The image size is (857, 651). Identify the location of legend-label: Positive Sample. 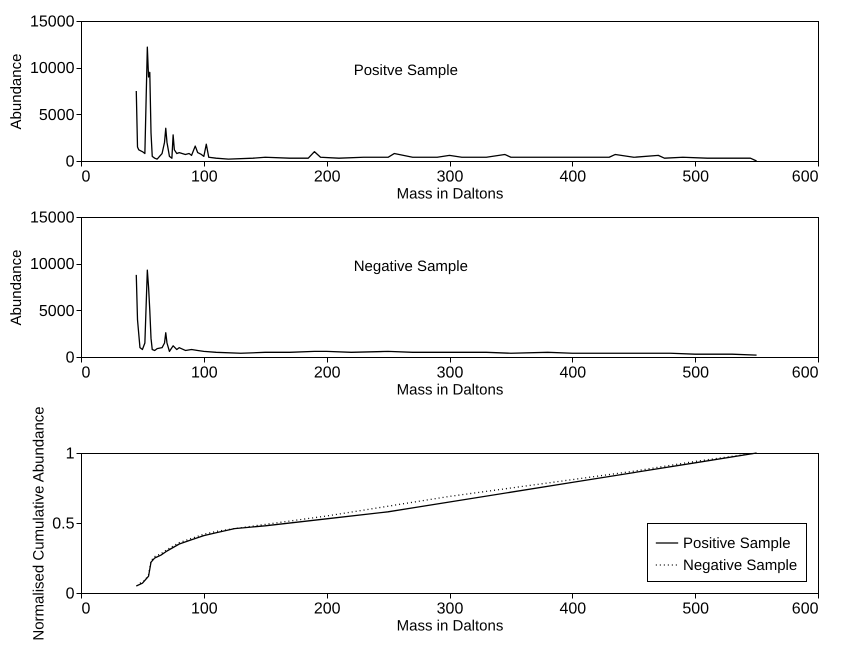
(737, 543).